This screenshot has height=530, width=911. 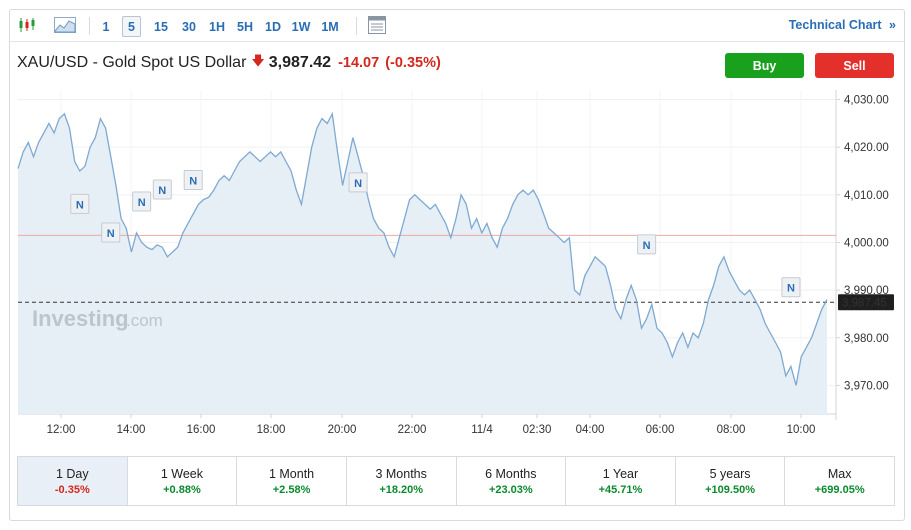 I want to click on buy-button: Buy, so click(x=764, y=65).